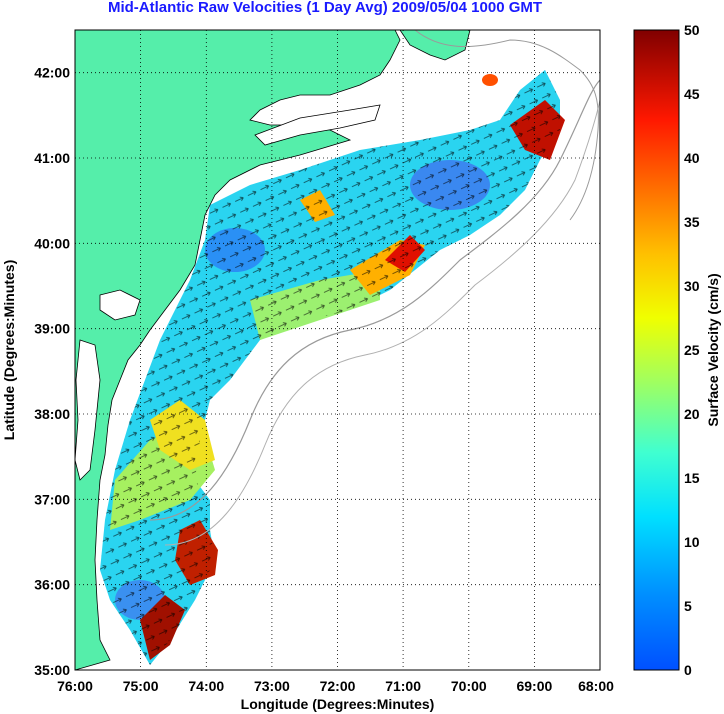  Describe the element at coordinates (52, 73) in the screenshot. I see `y-tick-label: 42:00` at that location.